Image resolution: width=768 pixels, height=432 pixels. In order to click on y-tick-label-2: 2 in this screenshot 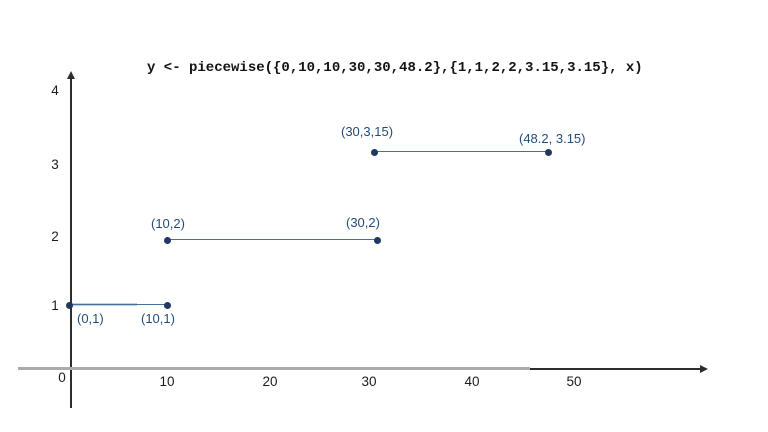, I will do `click(55, 236)`.